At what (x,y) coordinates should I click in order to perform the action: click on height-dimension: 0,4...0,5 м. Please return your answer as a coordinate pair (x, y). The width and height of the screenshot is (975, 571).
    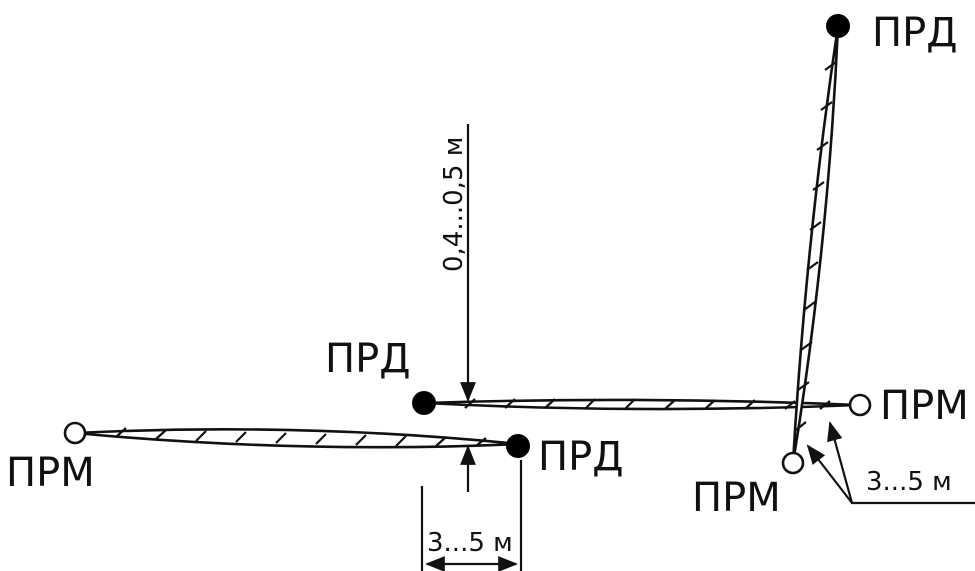
    Looking at the image, I should click on (457, 308).